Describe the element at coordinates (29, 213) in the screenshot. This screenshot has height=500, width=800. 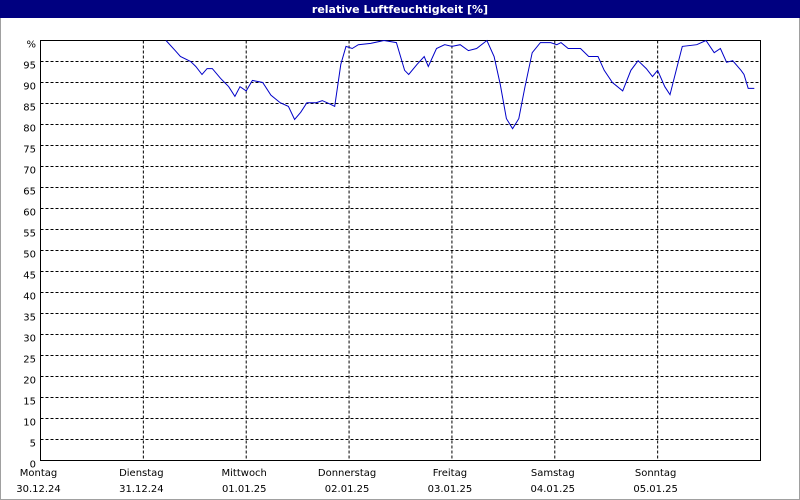
I see `y-tick-label: 60` at that location.